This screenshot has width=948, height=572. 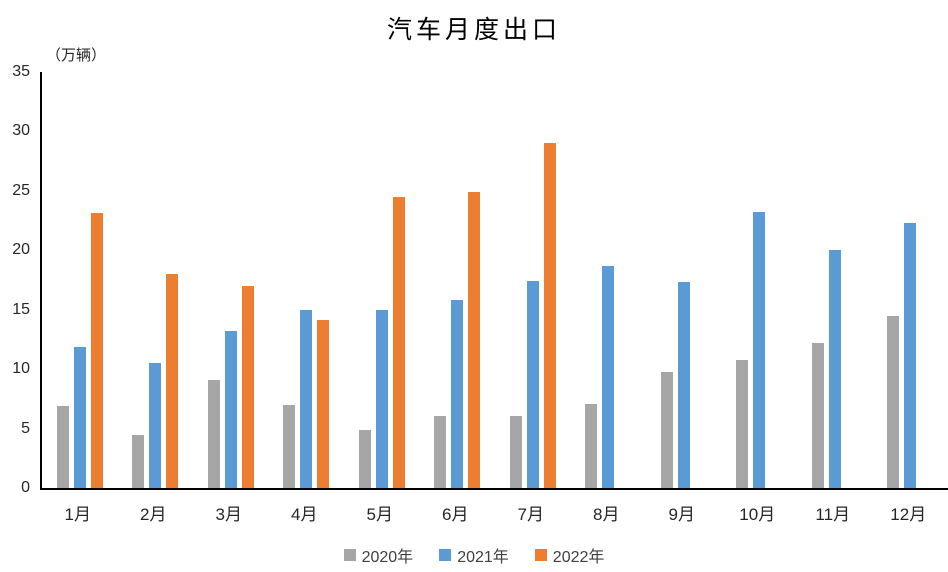 I want to click on bar-group-7月, so click(x=533, y=280).